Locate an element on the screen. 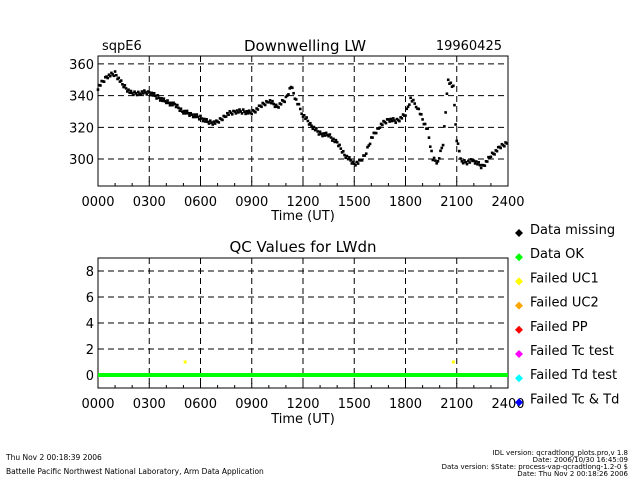 The width and height of the screenshot is (640, 480). date-label: 19960425 is located at coordinates (469, 46).